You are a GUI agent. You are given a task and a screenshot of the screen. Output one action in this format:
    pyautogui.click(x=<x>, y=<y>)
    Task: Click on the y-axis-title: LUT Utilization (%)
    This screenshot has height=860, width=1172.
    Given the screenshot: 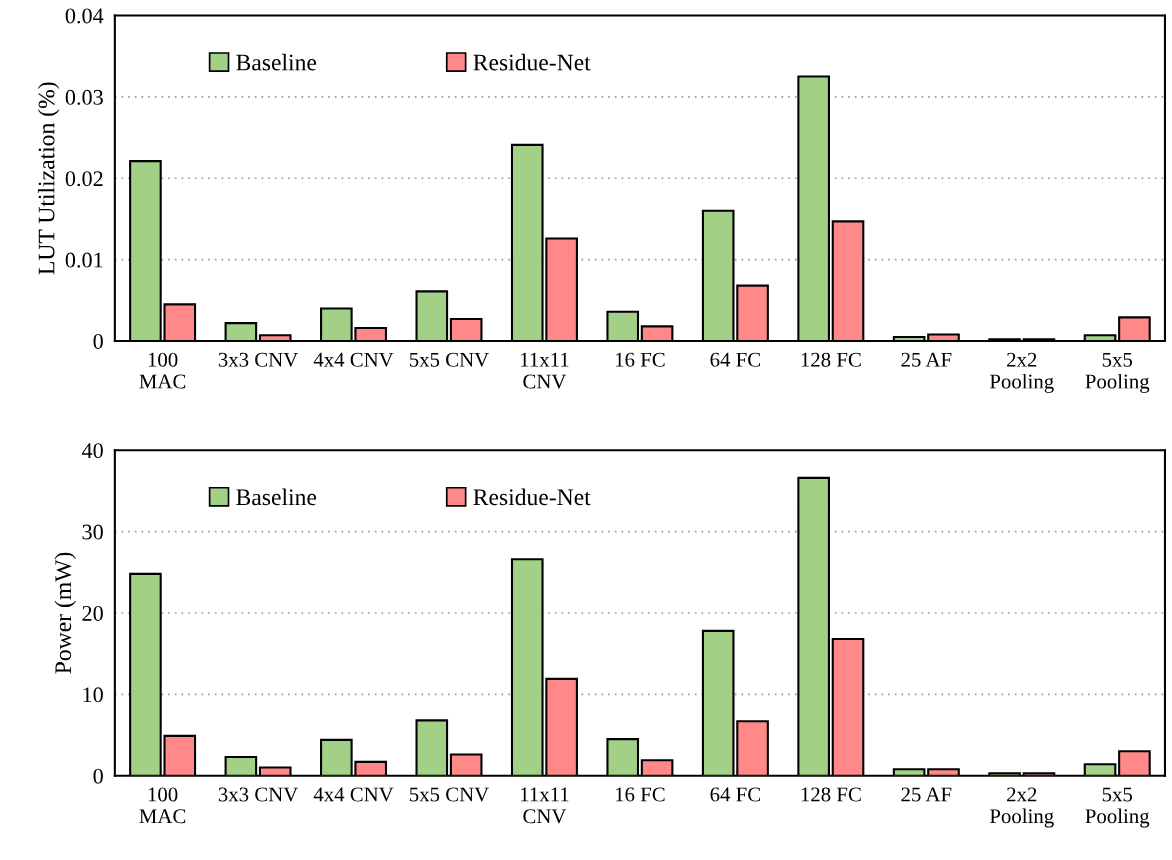 What is the action you would take?
    pyautogui.click(x=48, y=178)
    